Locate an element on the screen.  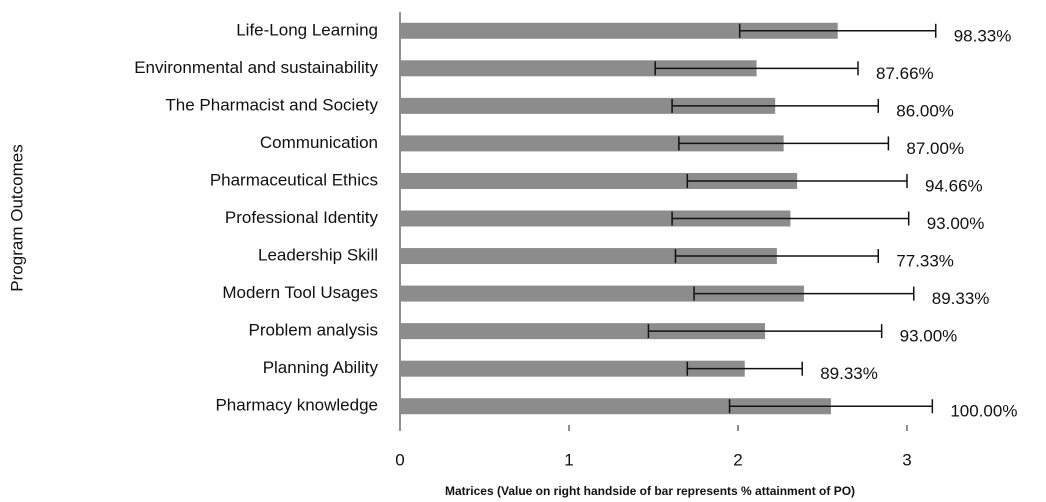
data-label: 87.66% is located at coordinates (905, 73).